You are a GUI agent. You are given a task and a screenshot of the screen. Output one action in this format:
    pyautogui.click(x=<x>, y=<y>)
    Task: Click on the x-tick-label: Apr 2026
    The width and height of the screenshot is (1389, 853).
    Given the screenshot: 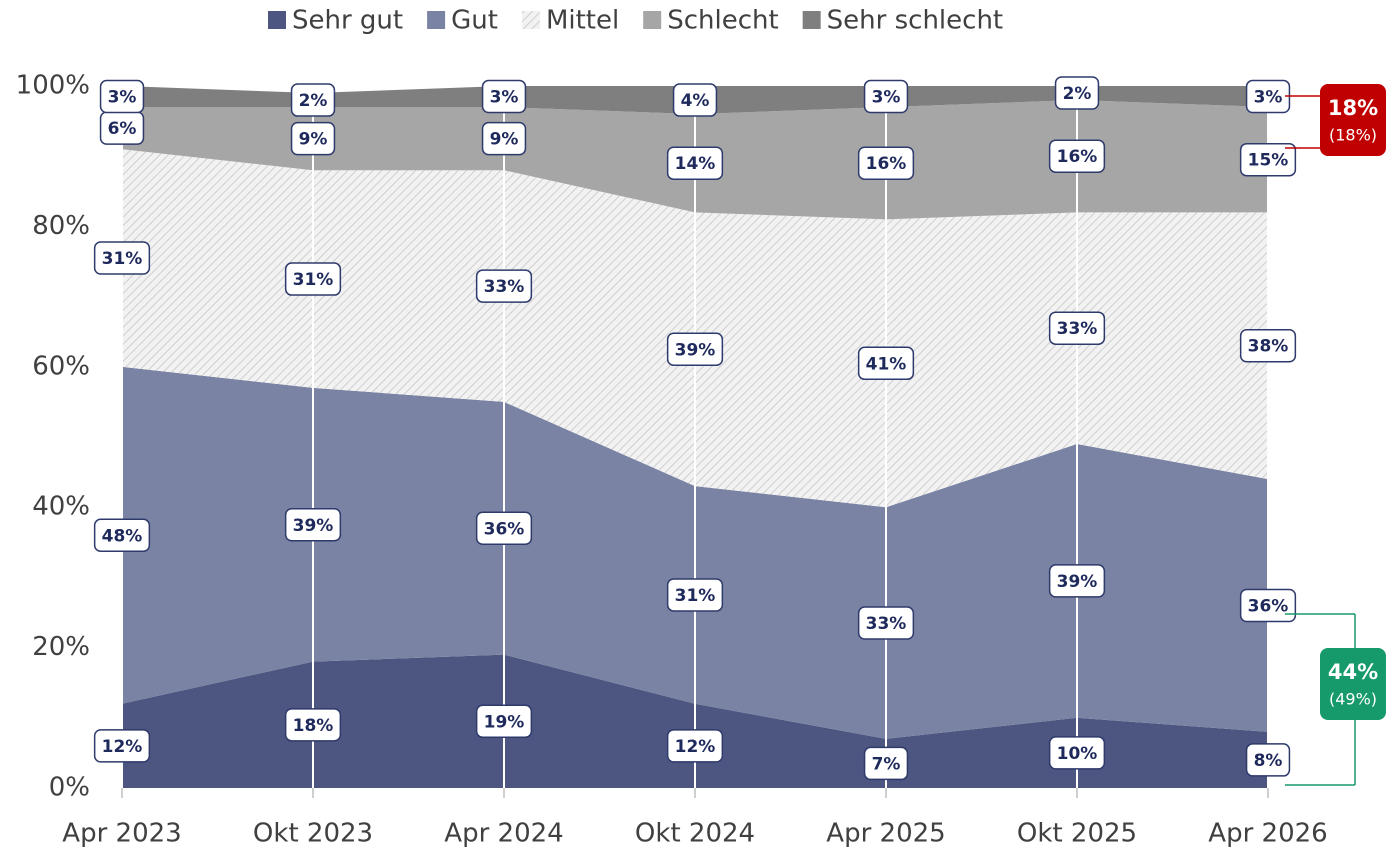 What is the action you would take?
    pyautogui.click(x=1267, y=834)
    